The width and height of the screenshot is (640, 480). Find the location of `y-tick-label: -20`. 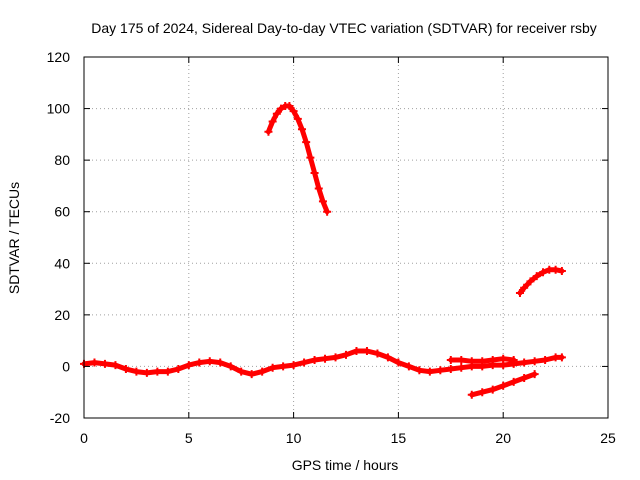

y-tick-label: -20 is located at coordinates (60, 418).